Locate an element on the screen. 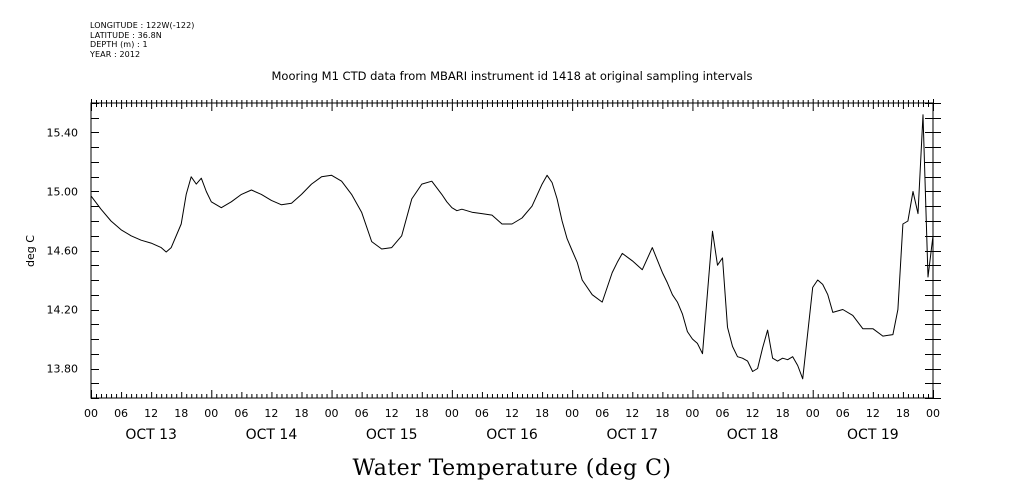 The image size is (1009, 504). meta-line-latitude: LATITUDE : 36.8N is located at coordinates (126, 35).